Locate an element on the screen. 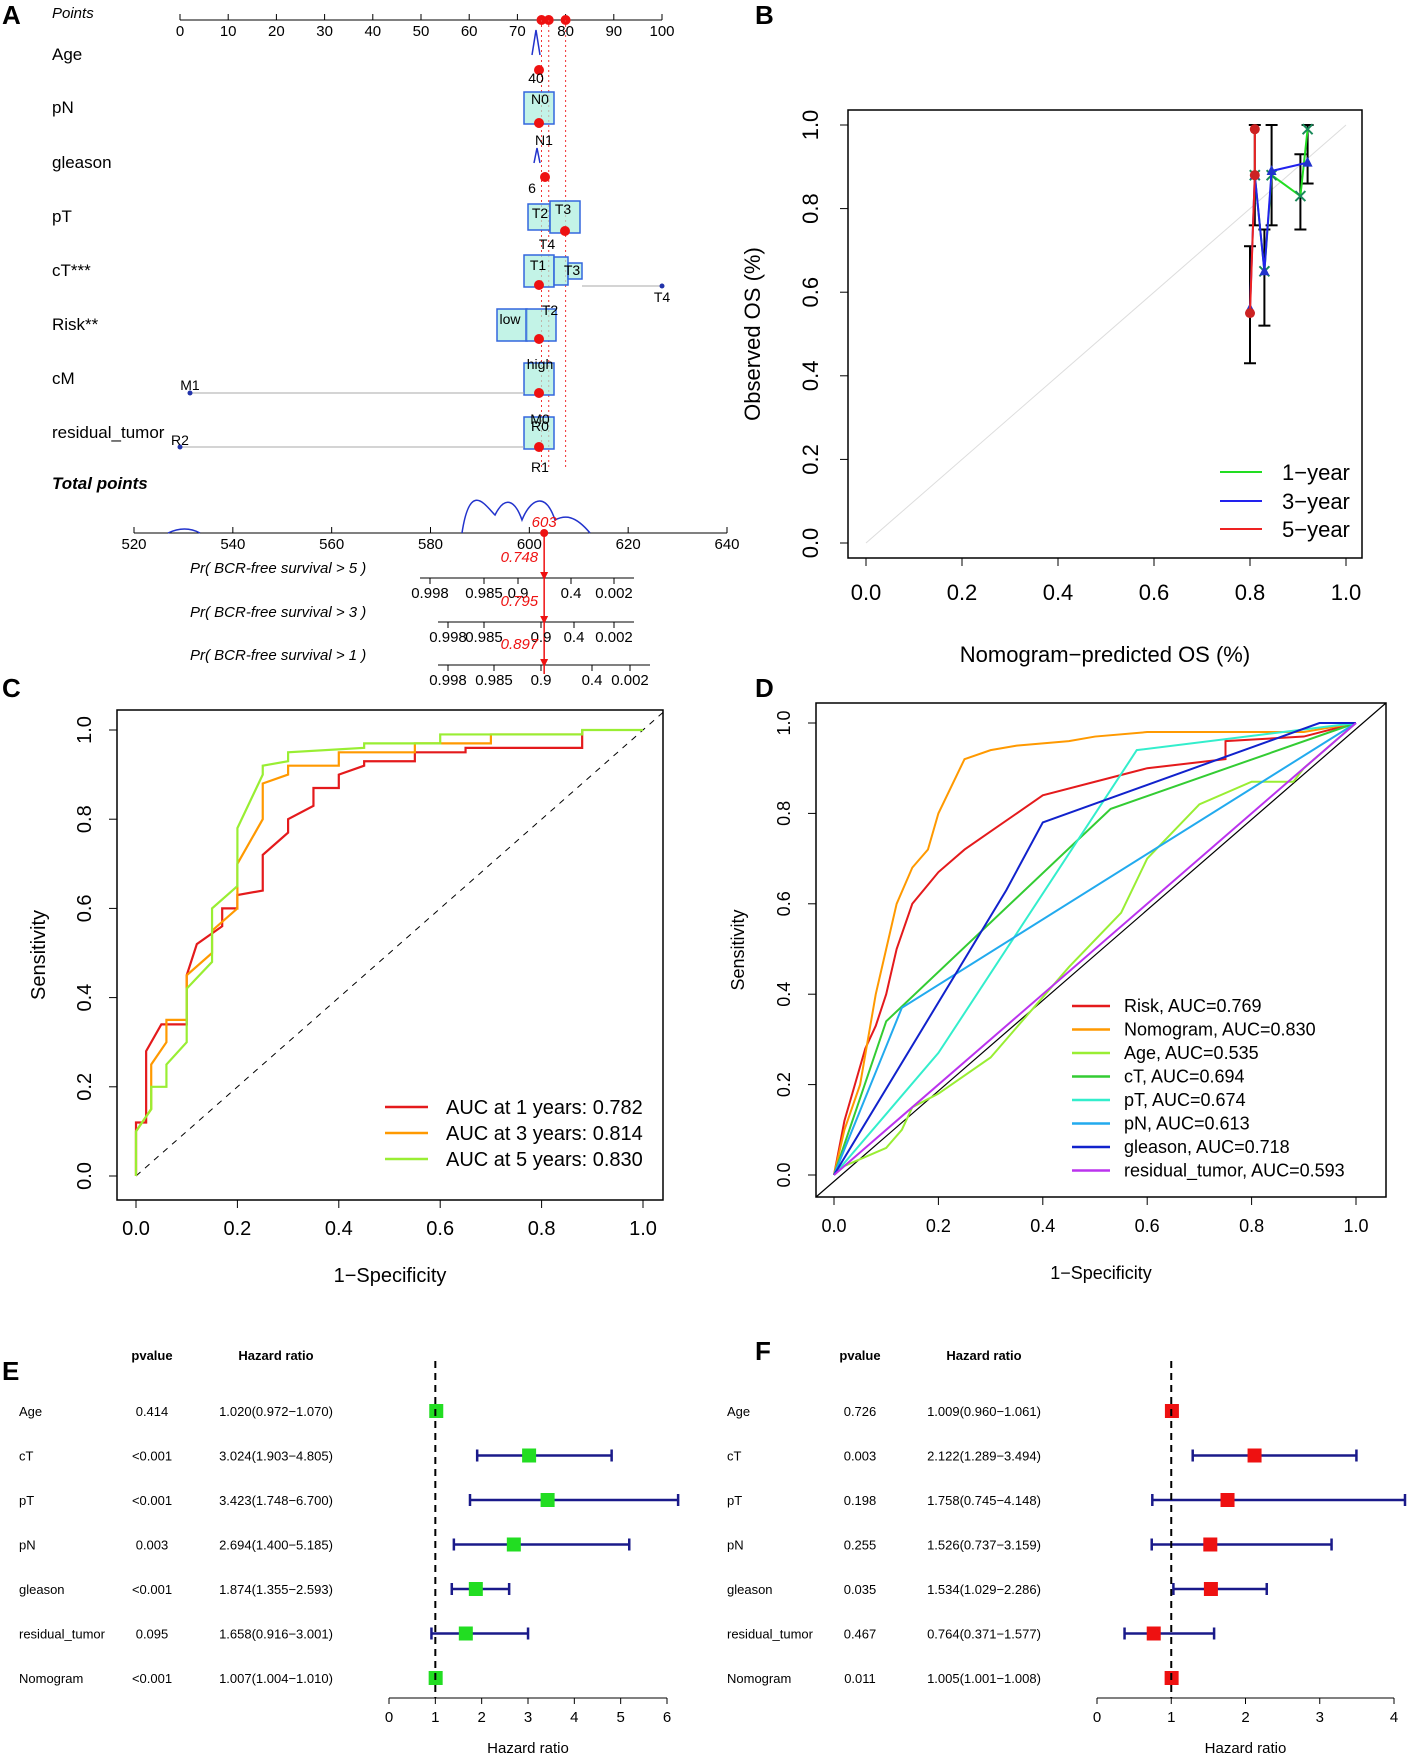 This screenshot has width=1416, height=1760. x-tick-label: 0.0 is located at coordinates (866, 592).